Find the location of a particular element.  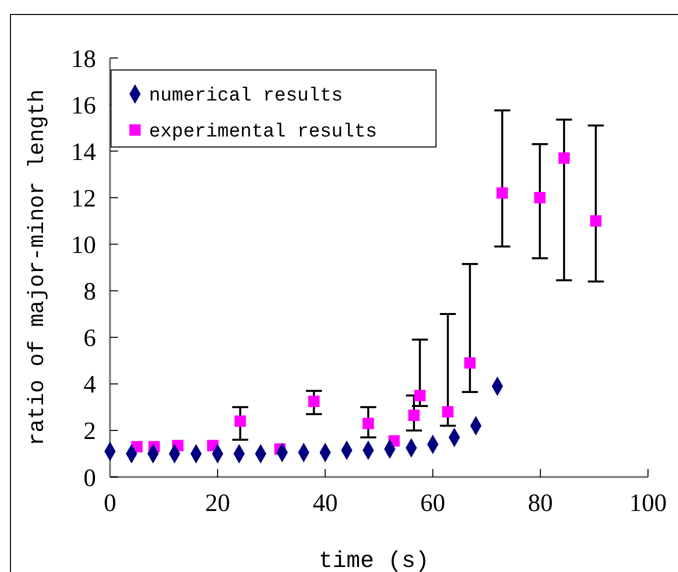

x-tick-label: 60 is located at coordinates (433, 503).